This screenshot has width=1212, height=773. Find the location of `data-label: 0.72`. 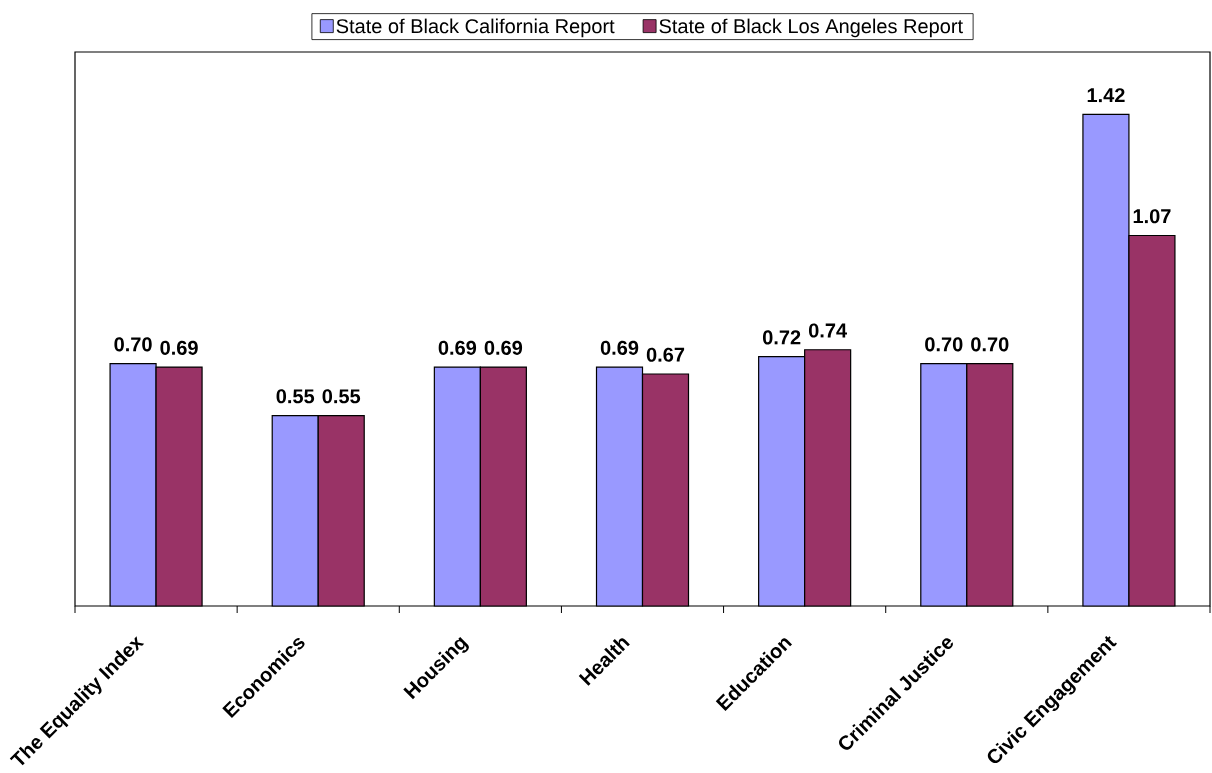

data-label: 0.72 is located at coordinates (781, 337).